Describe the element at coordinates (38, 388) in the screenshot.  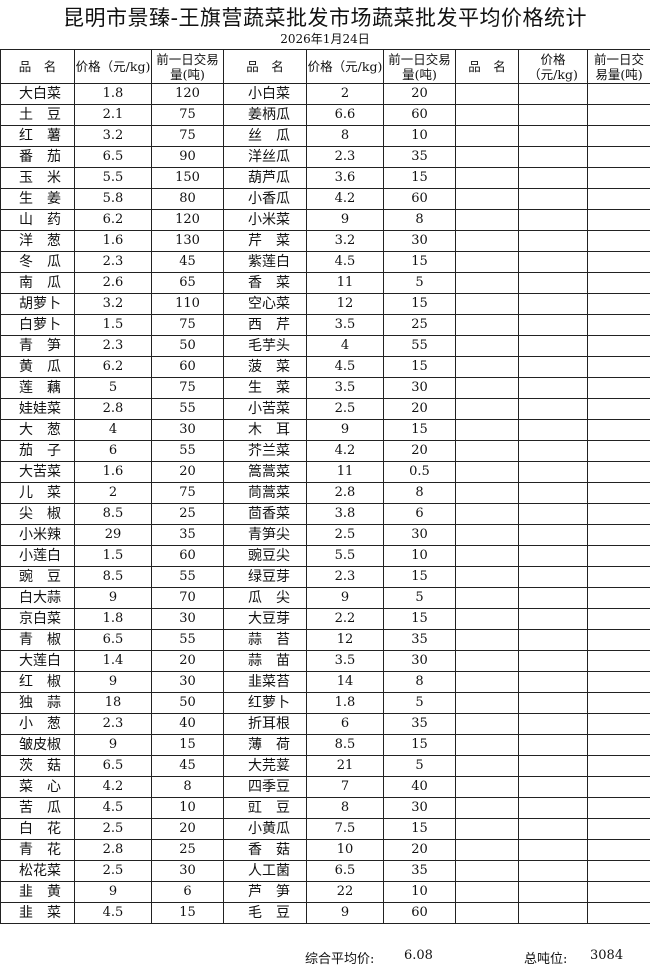
I see `cell-name: 莲 藕` at that location.